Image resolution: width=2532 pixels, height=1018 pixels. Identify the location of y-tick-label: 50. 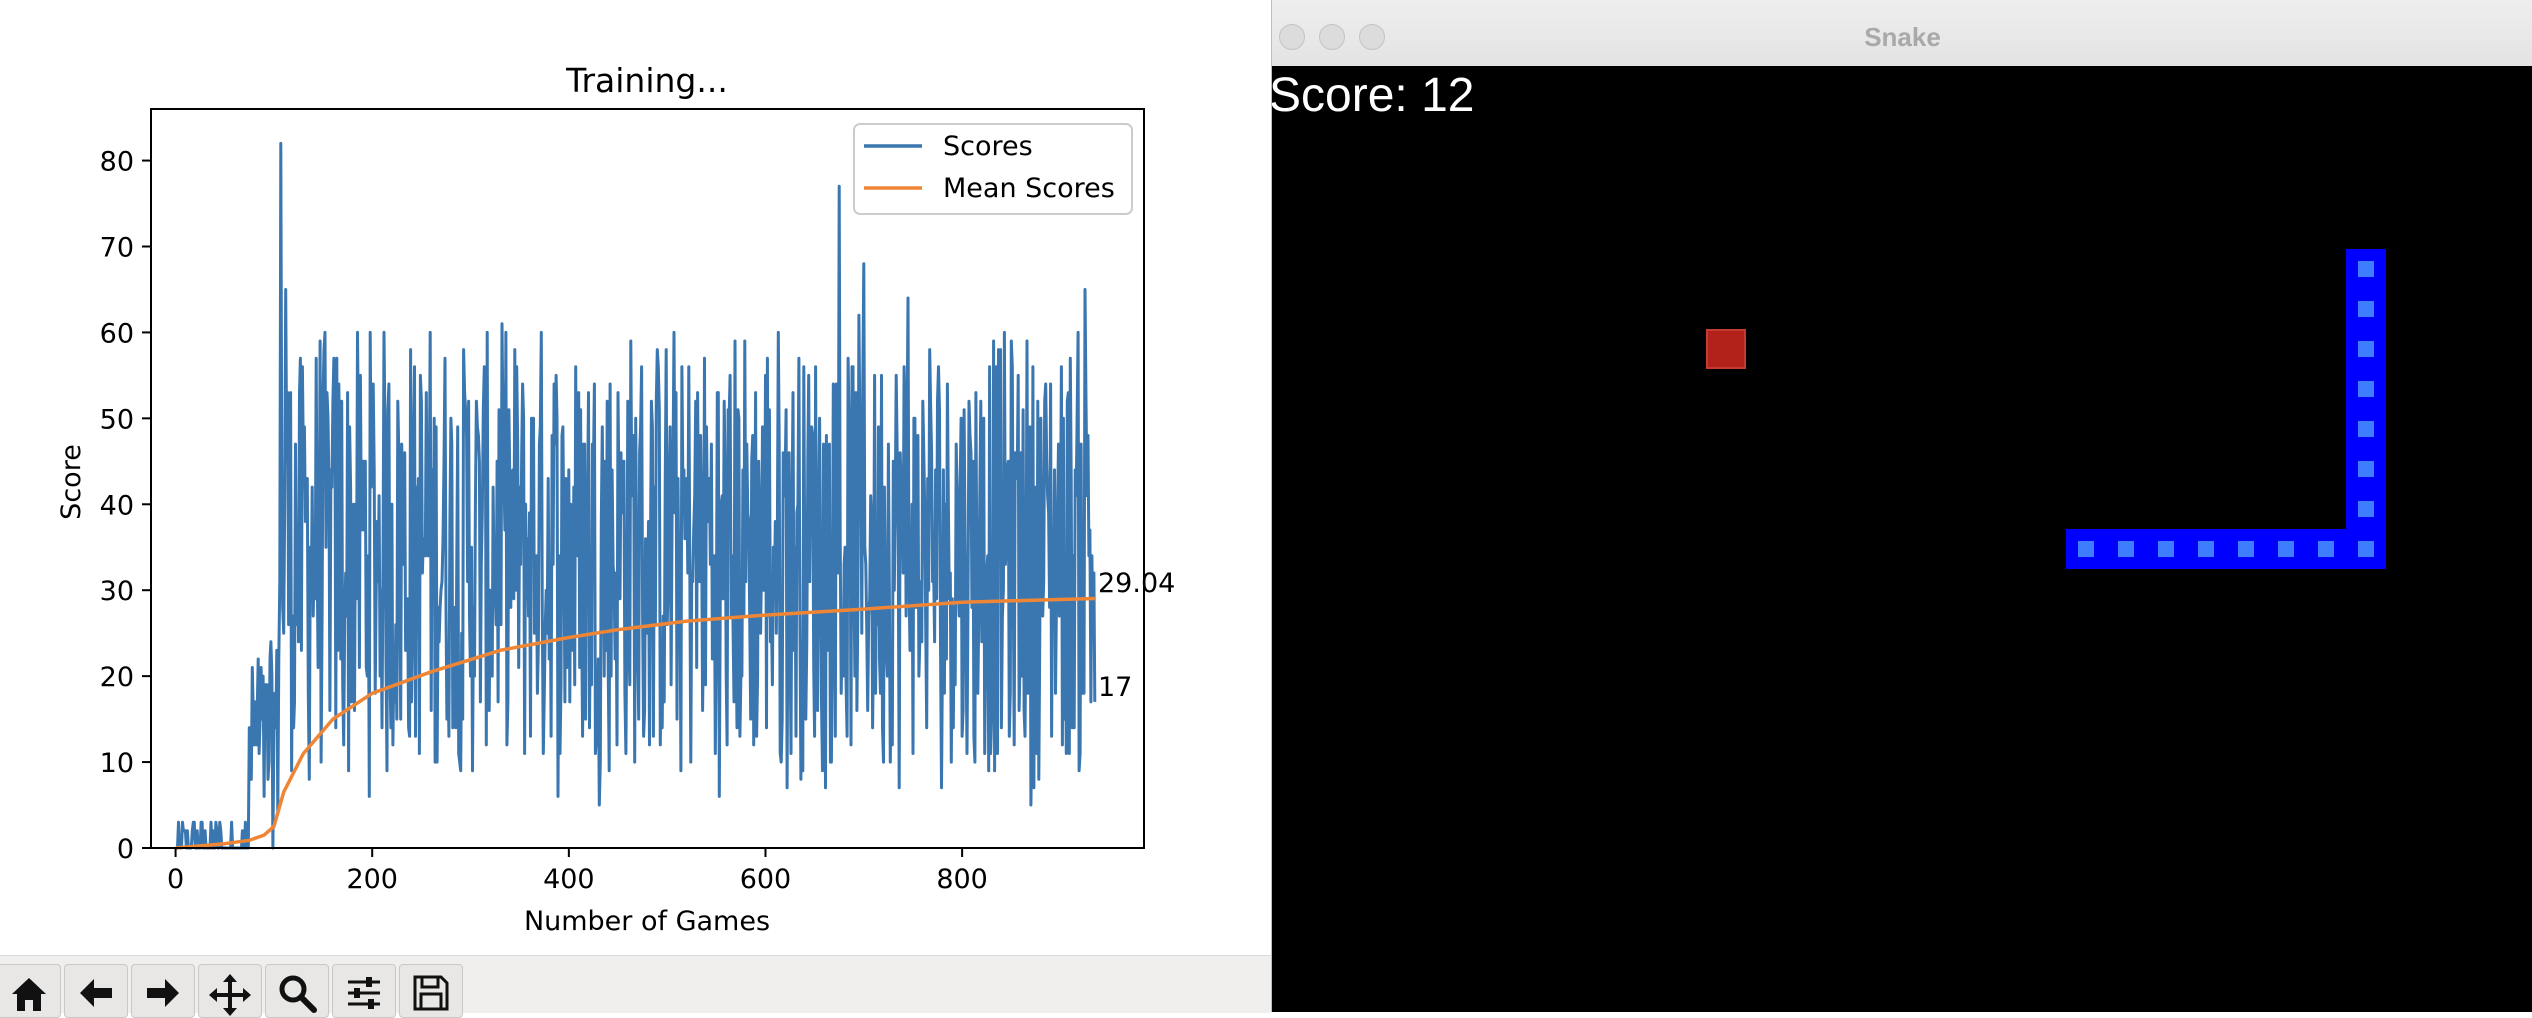
(117, 419).